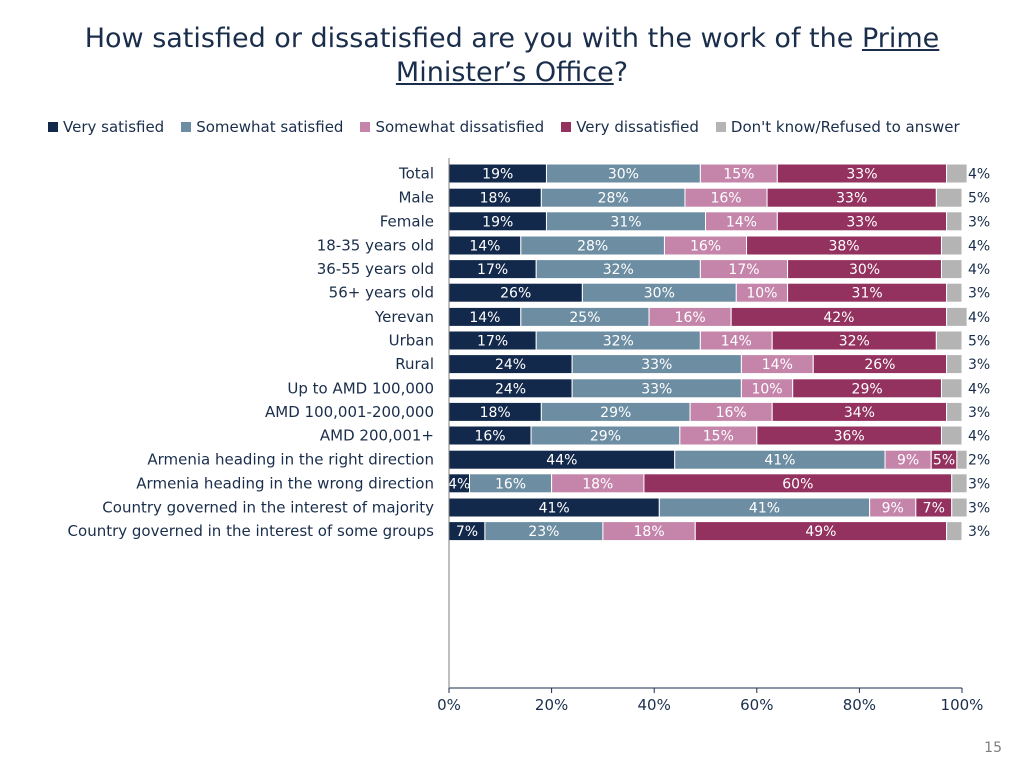 The height and width of the screenshot is (768, 1024). What do you see at coordinates (637, 127) in the screenshot?
I see `legend-label: Very dissatisfied` at bounding box center [637, 127].